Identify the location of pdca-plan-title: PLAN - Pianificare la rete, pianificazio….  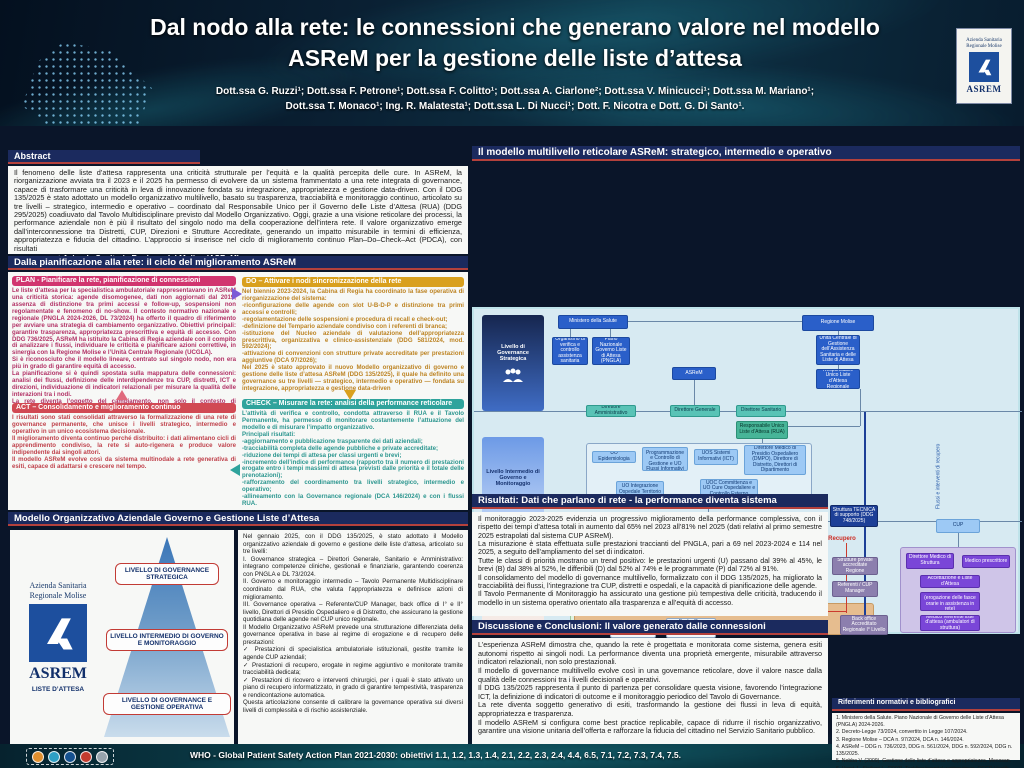
(124, 281).